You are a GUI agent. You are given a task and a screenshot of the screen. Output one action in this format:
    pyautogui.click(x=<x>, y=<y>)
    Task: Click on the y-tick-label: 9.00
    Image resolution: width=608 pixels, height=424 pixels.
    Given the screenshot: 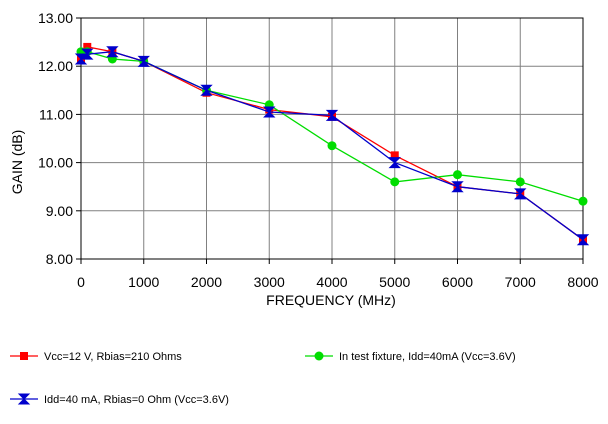 What is the action you would take?
    pyautogui.click(x=59, y=211)
    